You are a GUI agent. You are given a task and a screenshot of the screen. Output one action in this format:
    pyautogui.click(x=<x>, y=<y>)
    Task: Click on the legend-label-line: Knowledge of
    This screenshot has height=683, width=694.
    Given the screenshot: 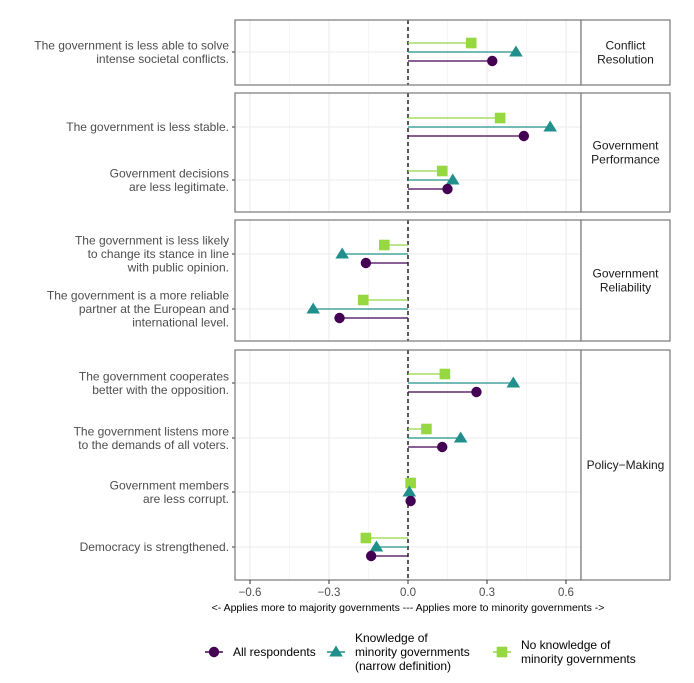 What is the action you would take?
    pyautogui.click(x=391, y=638)
    